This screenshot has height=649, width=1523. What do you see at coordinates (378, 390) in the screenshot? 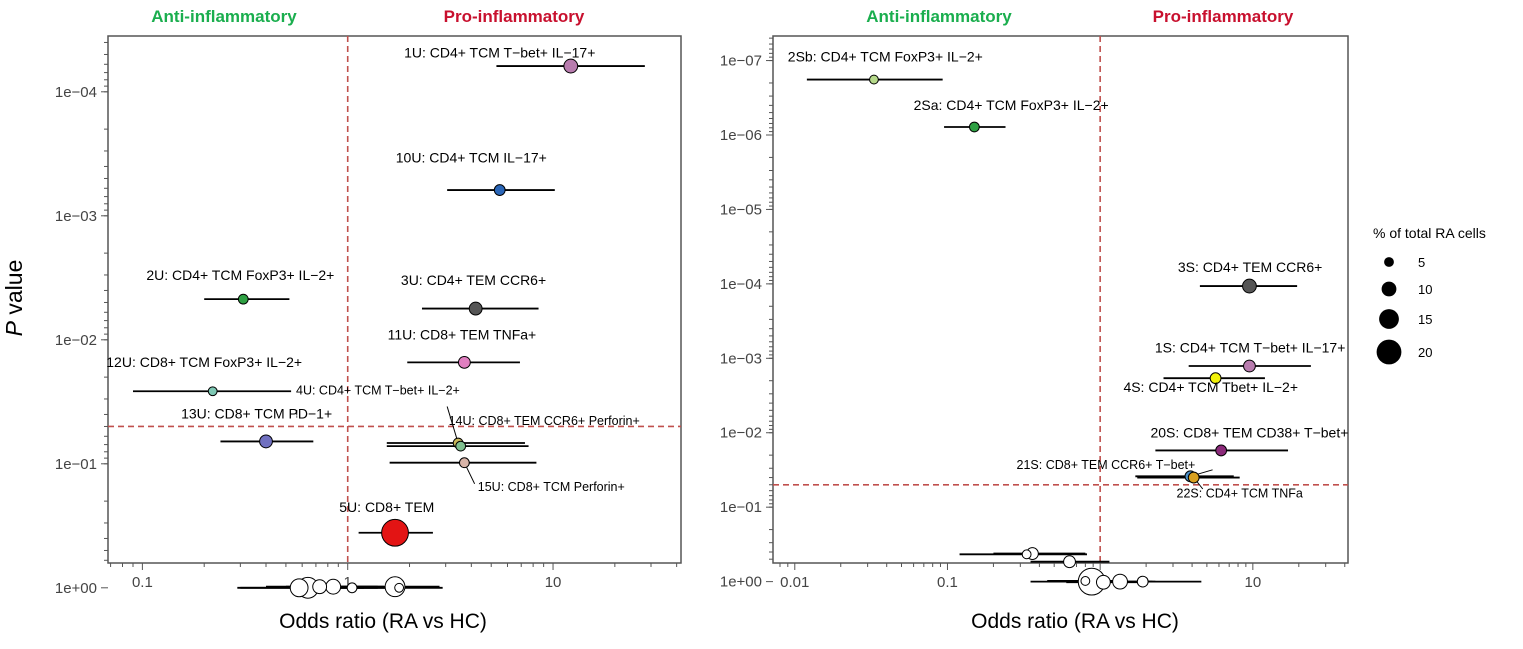
I see `point-label: 4U: CD4+ TCM T−bet+ IL−2+` at bounding box center [378, 390].